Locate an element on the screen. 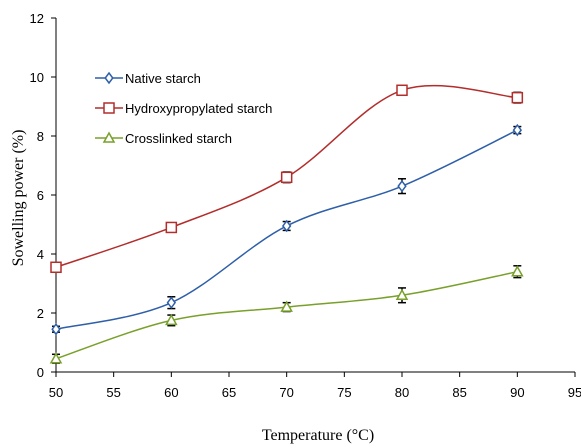 The image size is (581, 448). legend-label: Native starch is located at coordinates (163, 78).